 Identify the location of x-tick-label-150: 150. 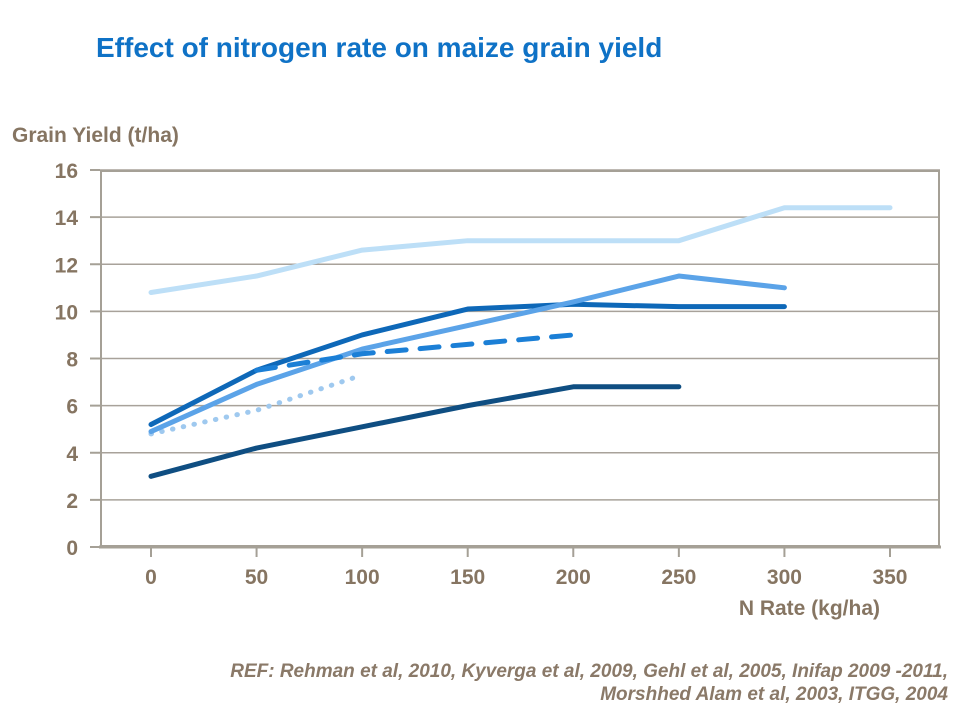
(467, 577).